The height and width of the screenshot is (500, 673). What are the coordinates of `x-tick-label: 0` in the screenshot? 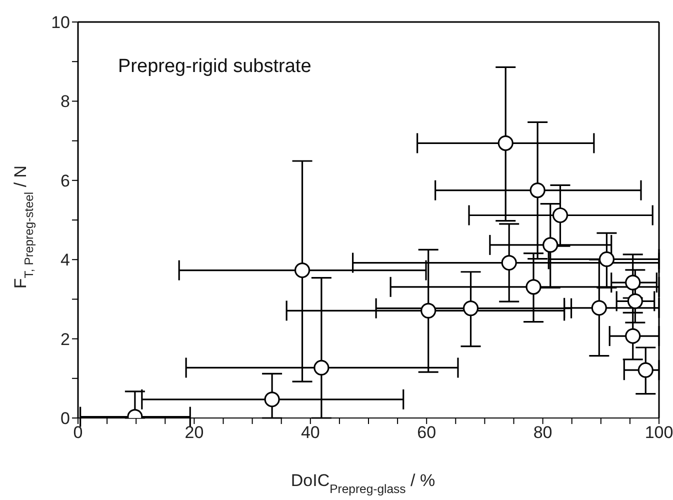 It's located at (78, 432).